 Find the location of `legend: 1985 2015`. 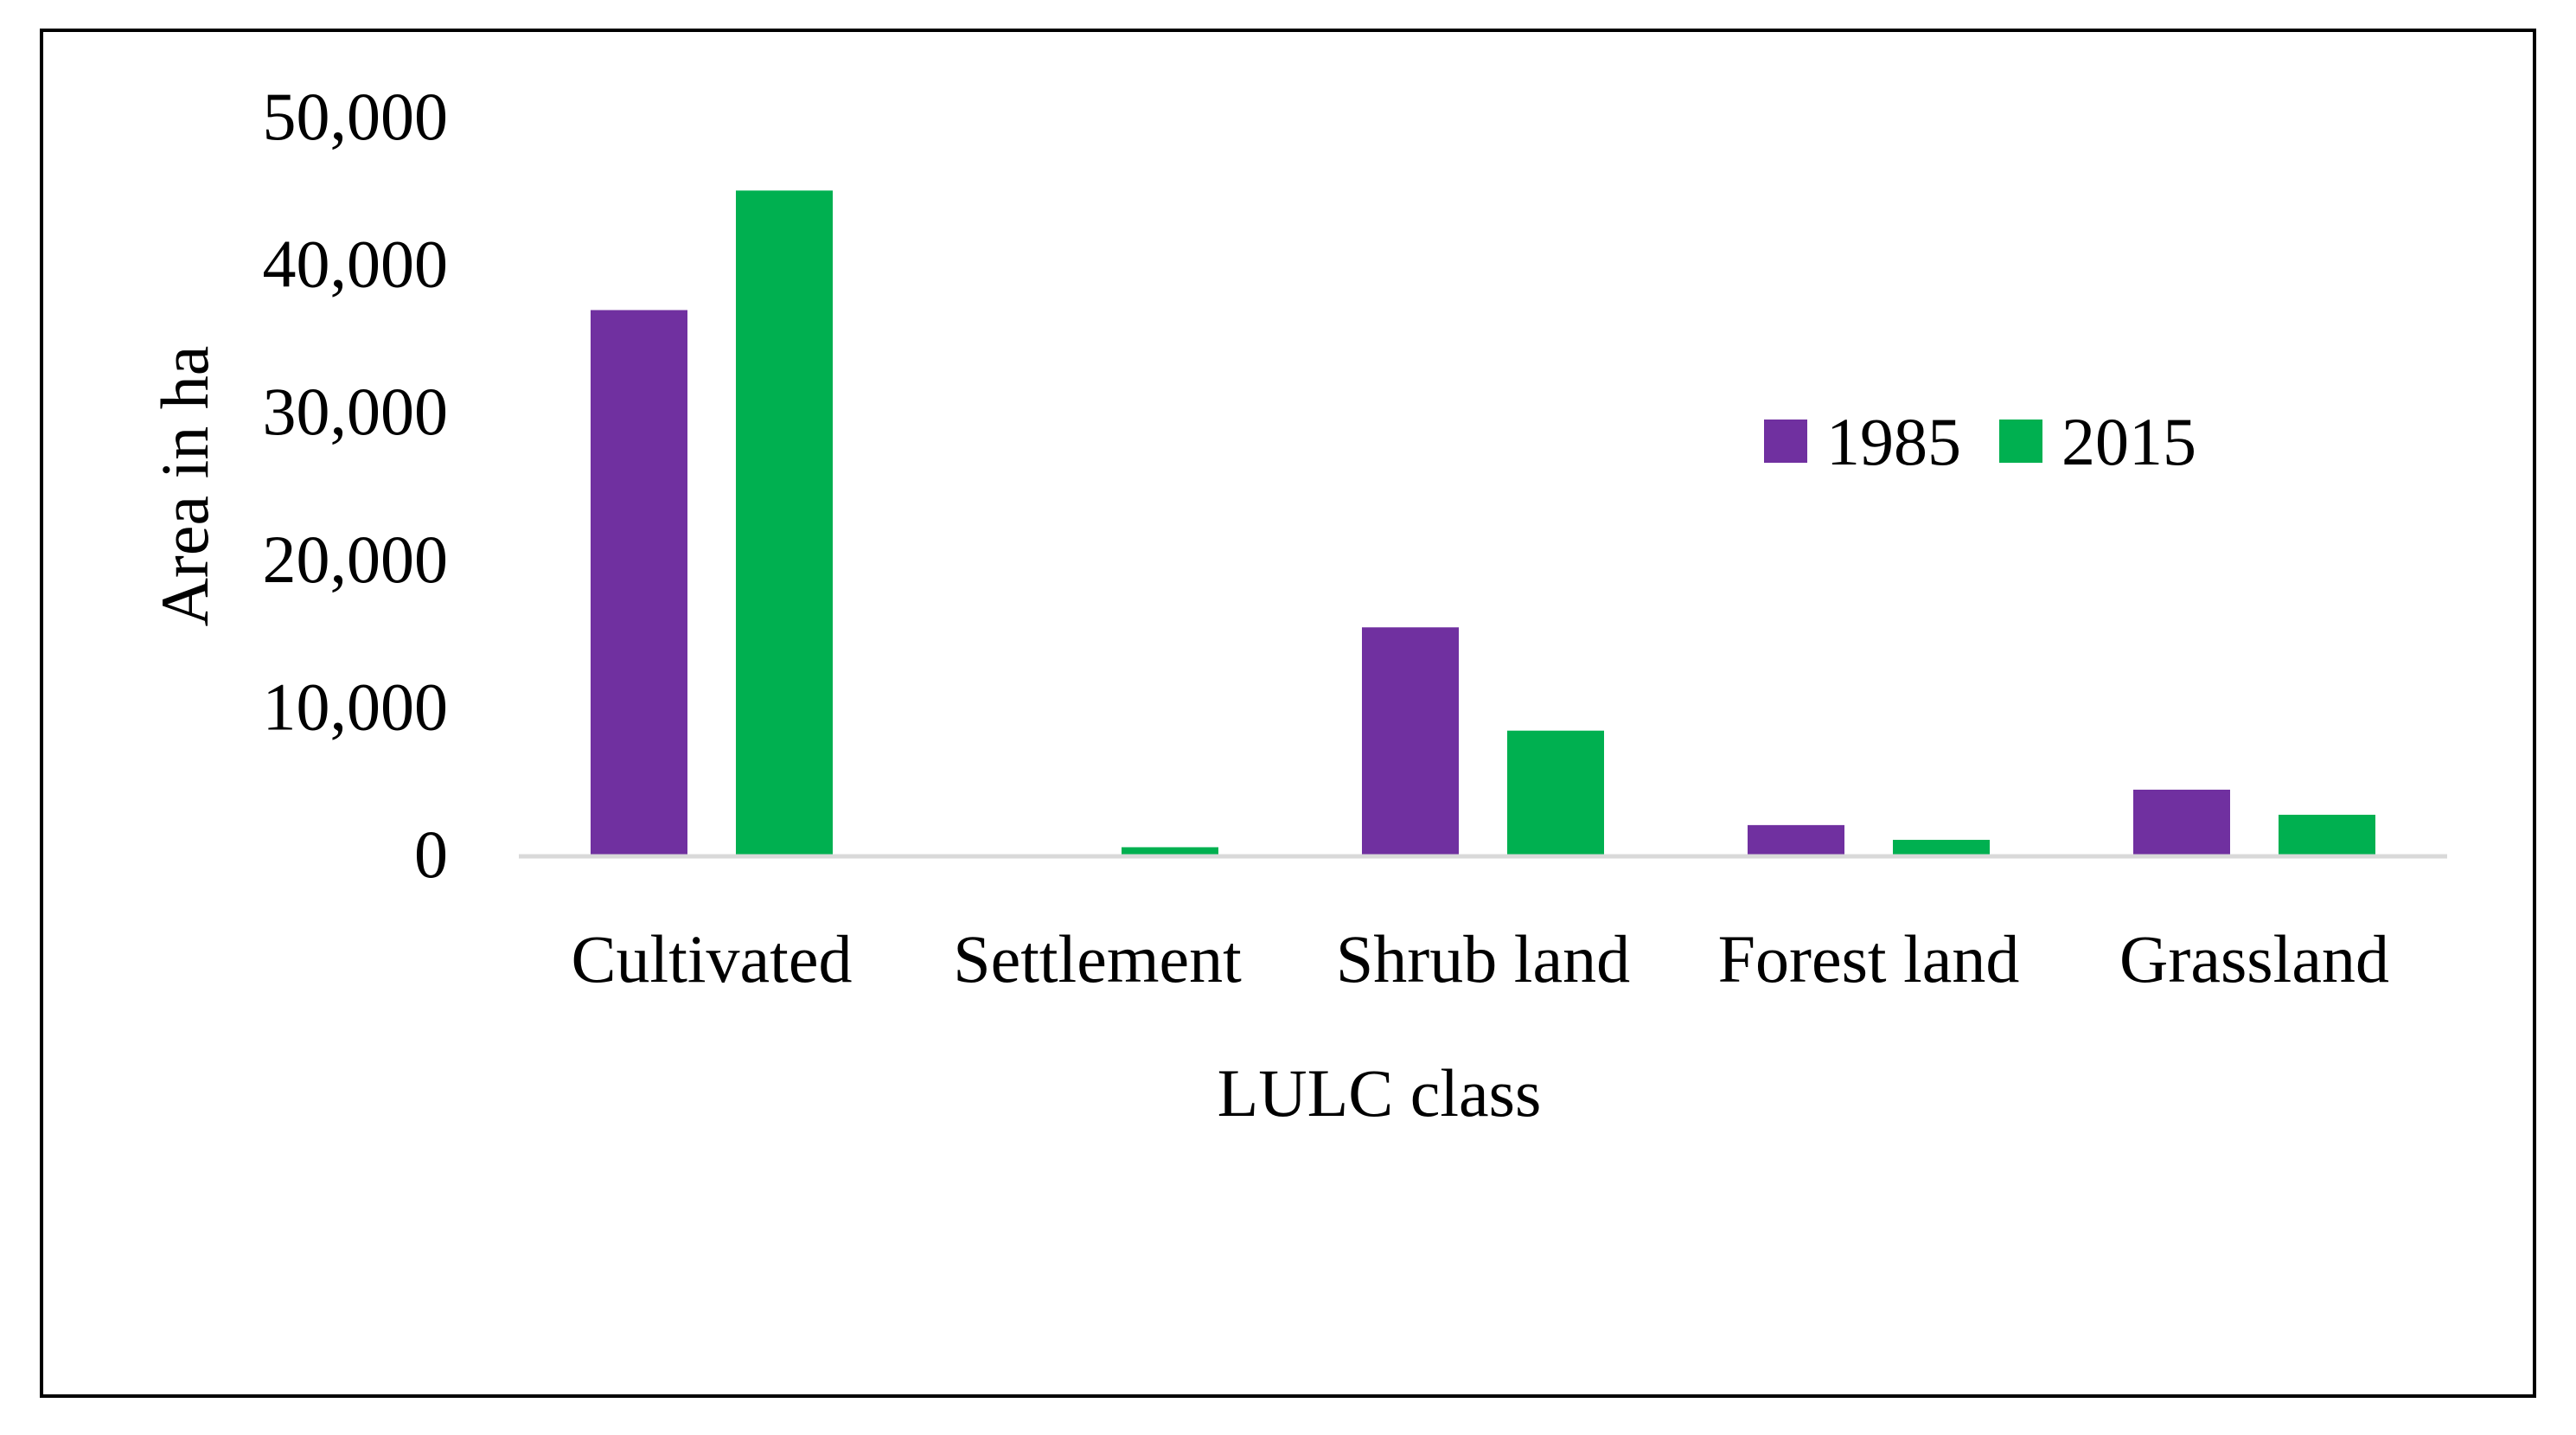

legend: 1985 2015 is located at coordinates (1980, 441).